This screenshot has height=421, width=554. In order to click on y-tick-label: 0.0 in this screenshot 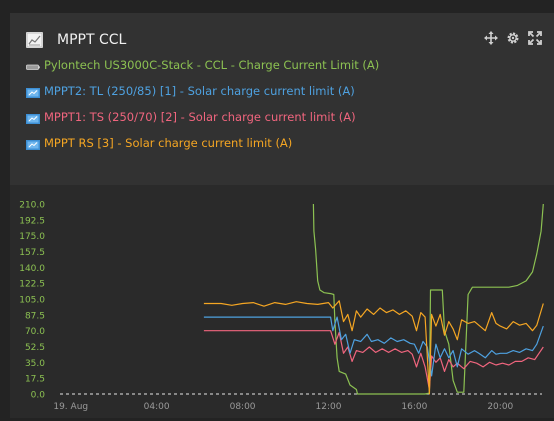, I will do `click(38, 396)`.